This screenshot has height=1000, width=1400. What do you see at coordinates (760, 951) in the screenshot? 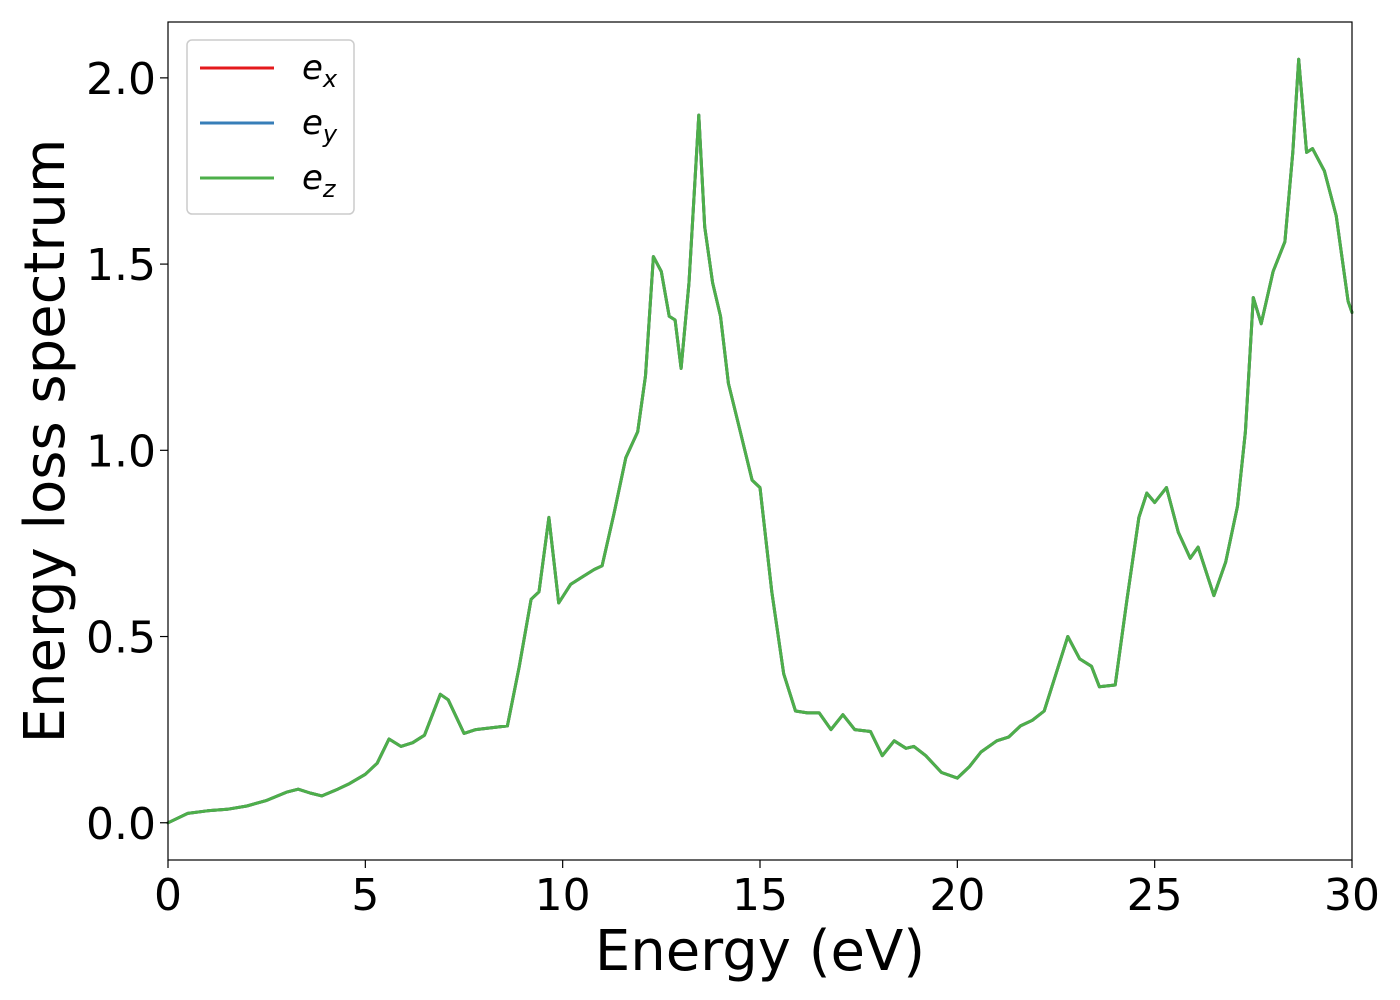
I see `x-axis-title: Energy (eV)` at bounding box center [760, 951].